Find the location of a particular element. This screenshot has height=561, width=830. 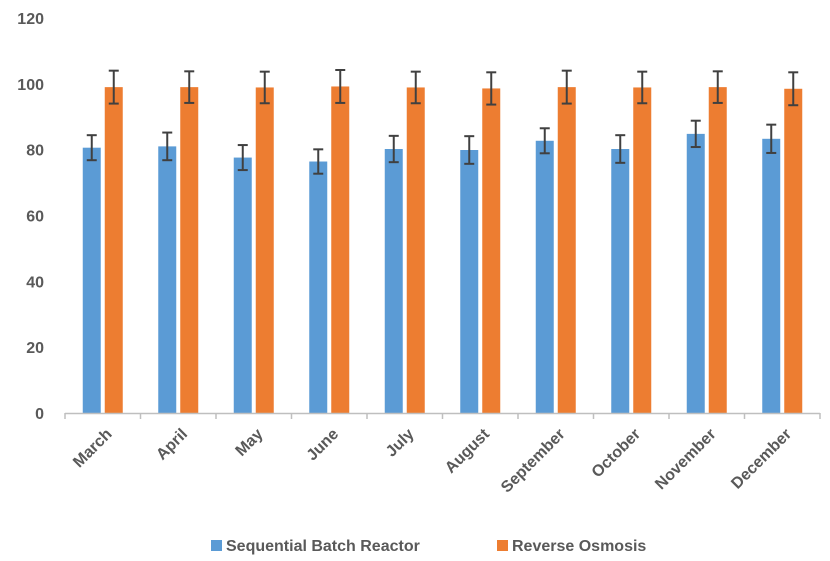

bar-sbr-april is located at coordinates (167, 280).